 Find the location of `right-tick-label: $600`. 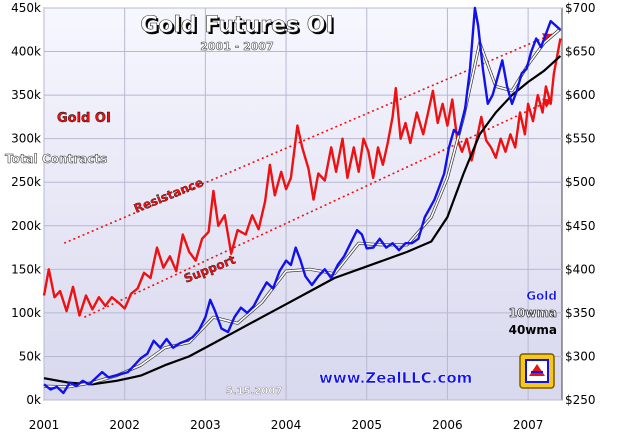

right-tick-label: $600 is located at coordinates (580, 95).